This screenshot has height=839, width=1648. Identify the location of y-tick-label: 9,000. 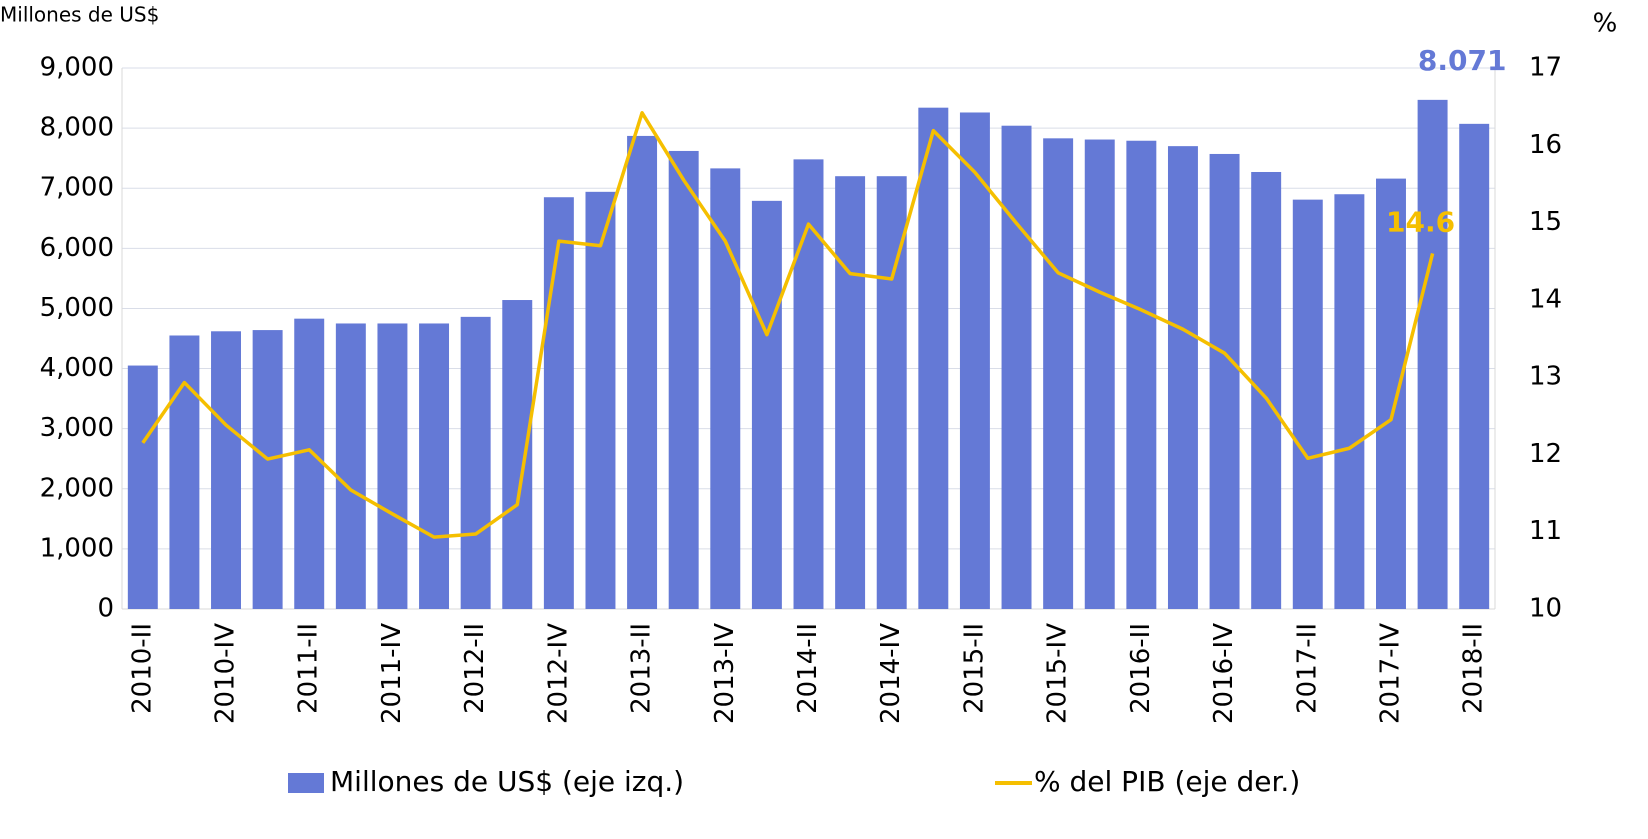
(77, 68).